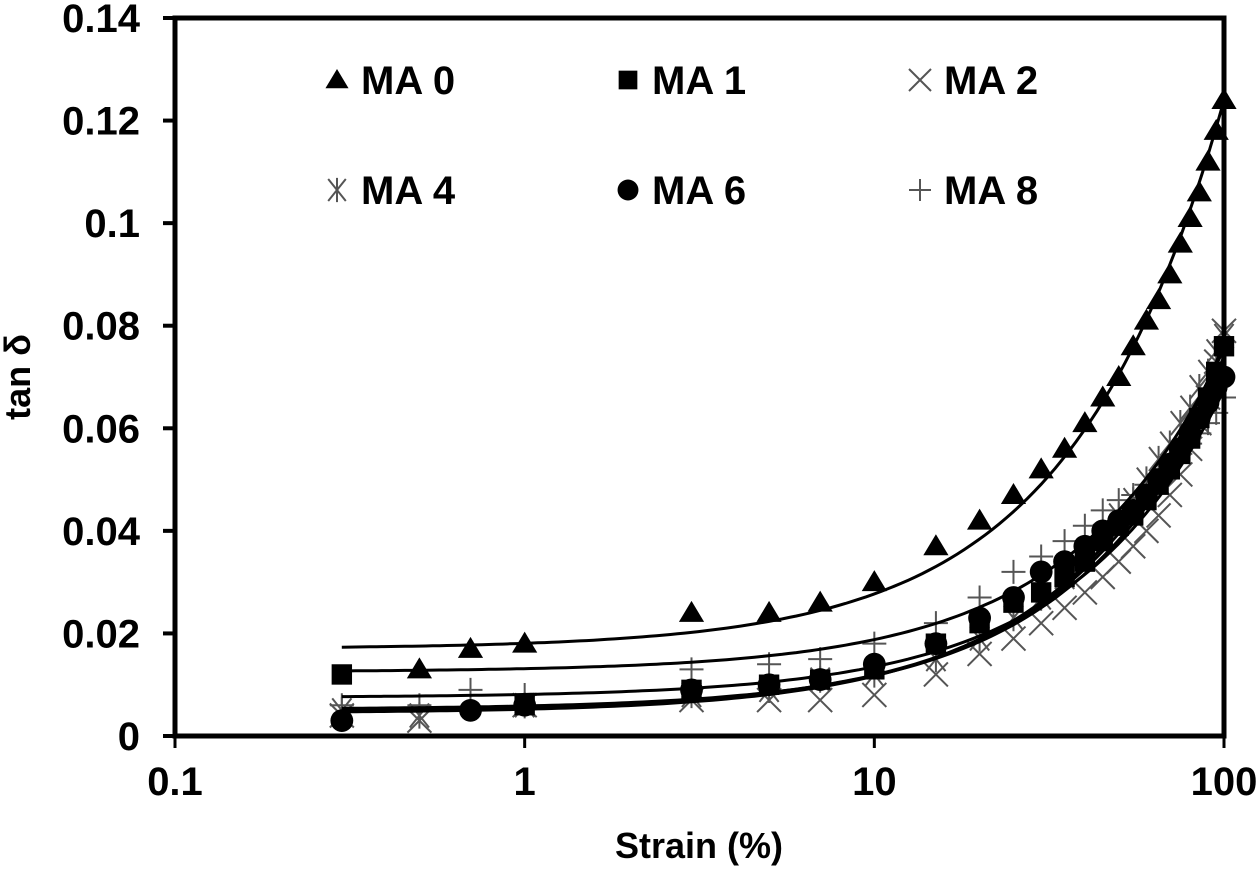  What do you see at coordinates (101, 429) in the screenshot?
I see `y-tick-label: 0.06` at bounding box center [101, 429].